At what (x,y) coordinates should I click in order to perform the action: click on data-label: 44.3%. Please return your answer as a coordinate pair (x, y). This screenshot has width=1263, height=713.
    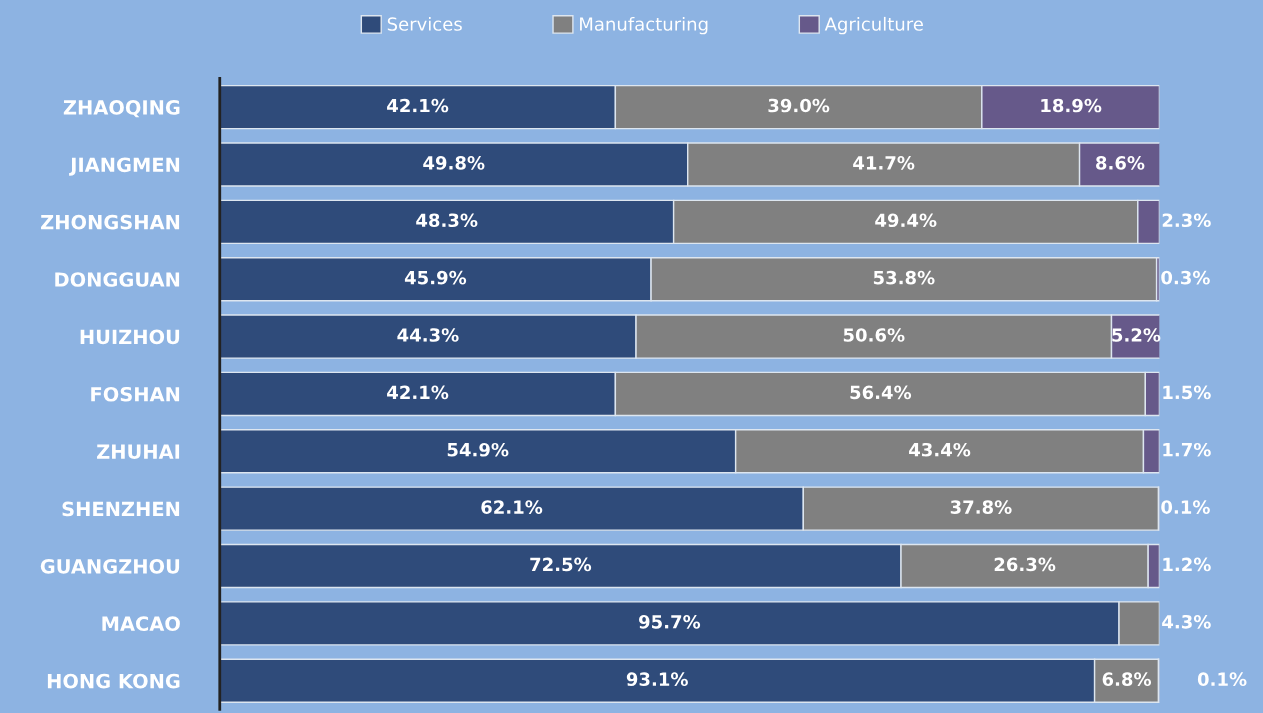
    Looking at the image, I should click on (428, 335).